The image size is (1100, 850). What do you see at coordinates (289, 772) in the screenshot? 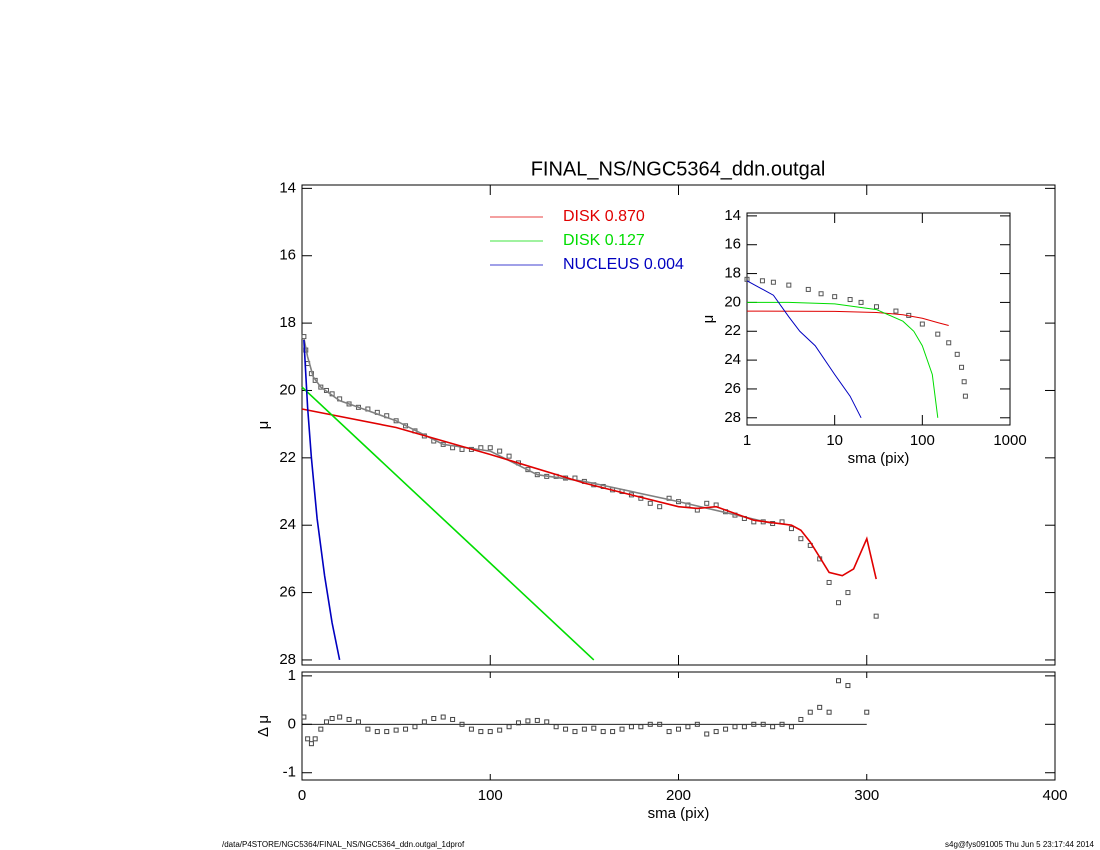
I see `y-tick-label: -1` at bounding box center [289, 772].